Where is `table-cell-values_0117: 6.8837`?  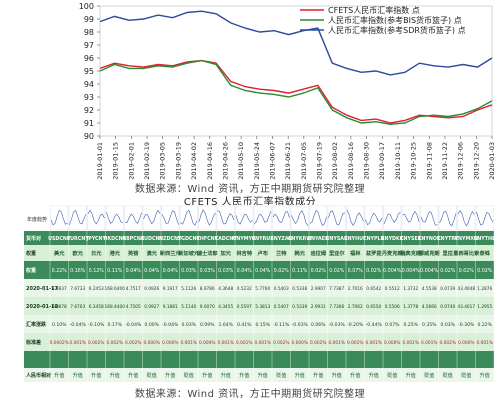 table-cell-values_0117: 6.8837 is located at coordinates (59, 289).